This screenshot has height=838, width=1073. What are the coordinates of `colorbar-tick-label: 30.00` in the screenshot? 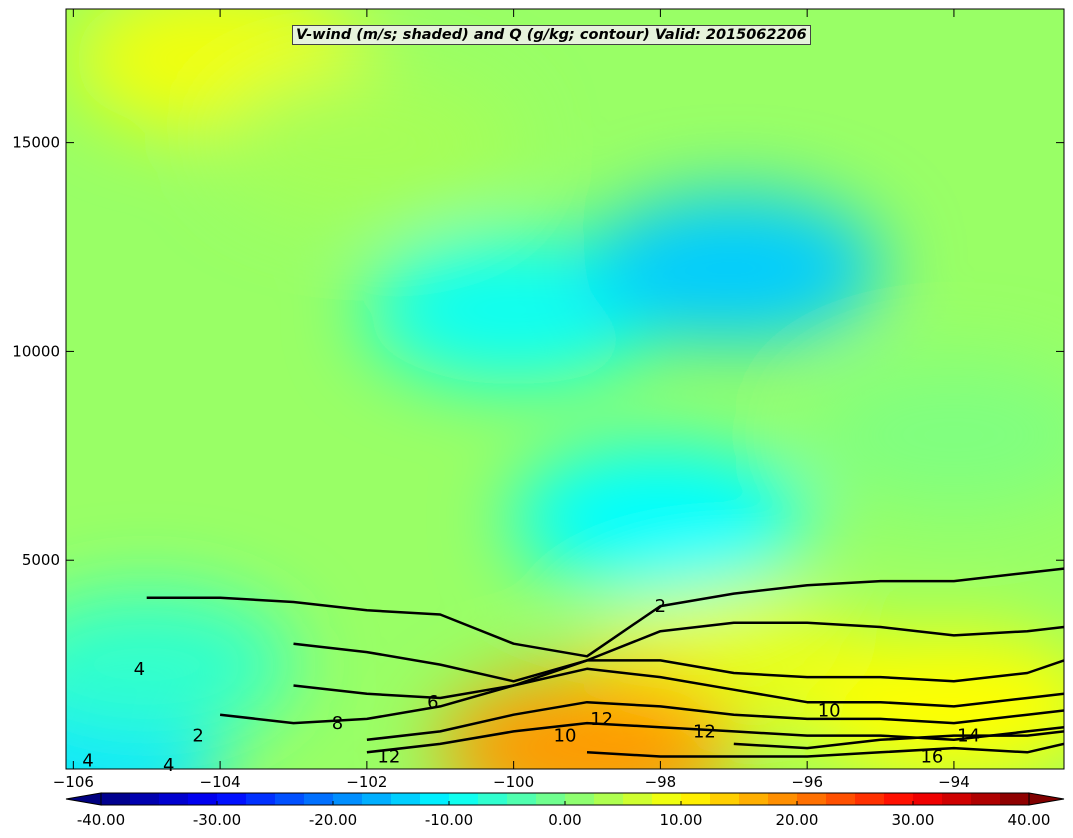 It's located at (913, 820).